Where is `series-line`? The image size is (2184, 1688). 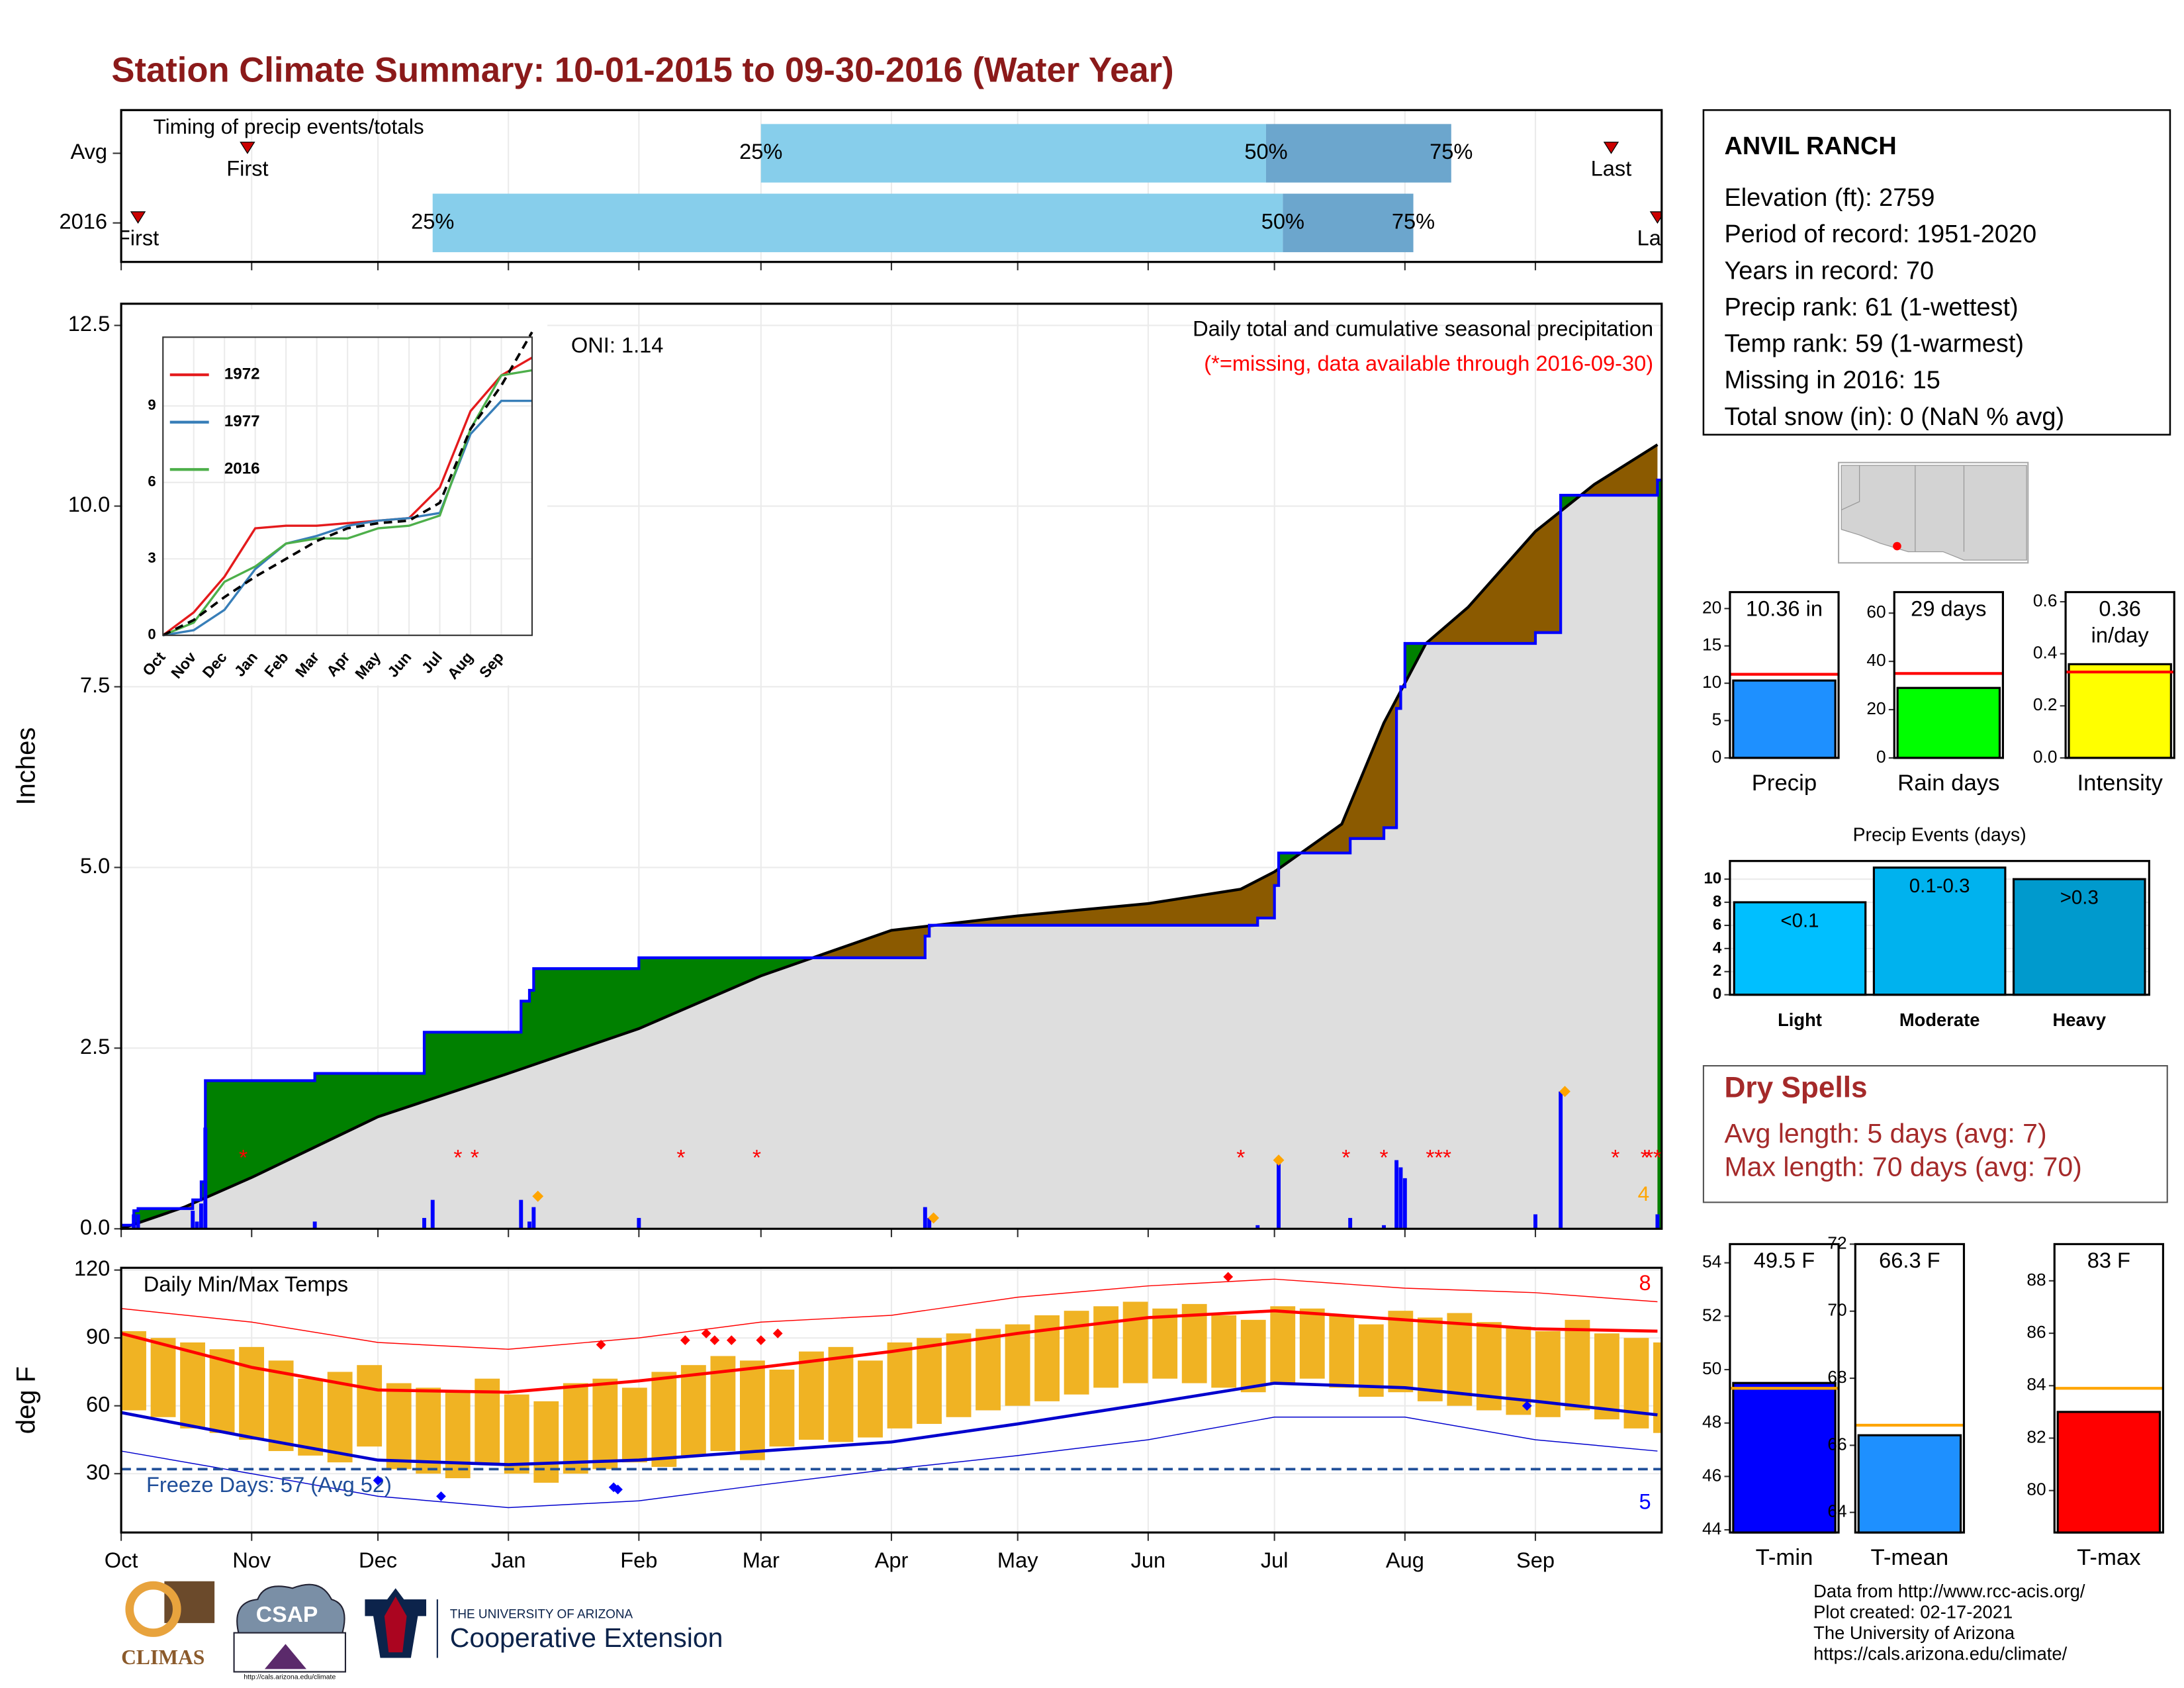
series-line is located at coordinates (347, 518).